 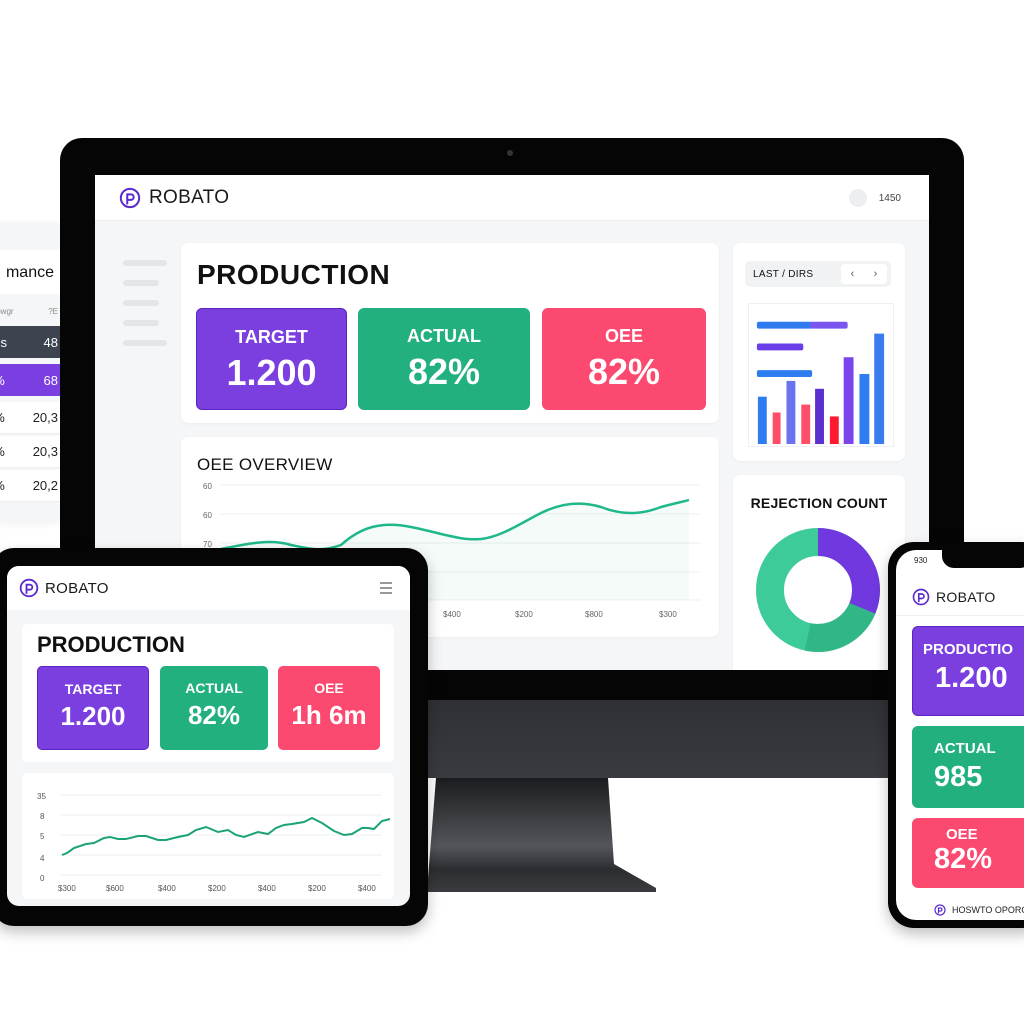 What do you see at coordinates (45, 417) in the screenshot?
I see `cell: 20,3` at bounding box center [45, 417].